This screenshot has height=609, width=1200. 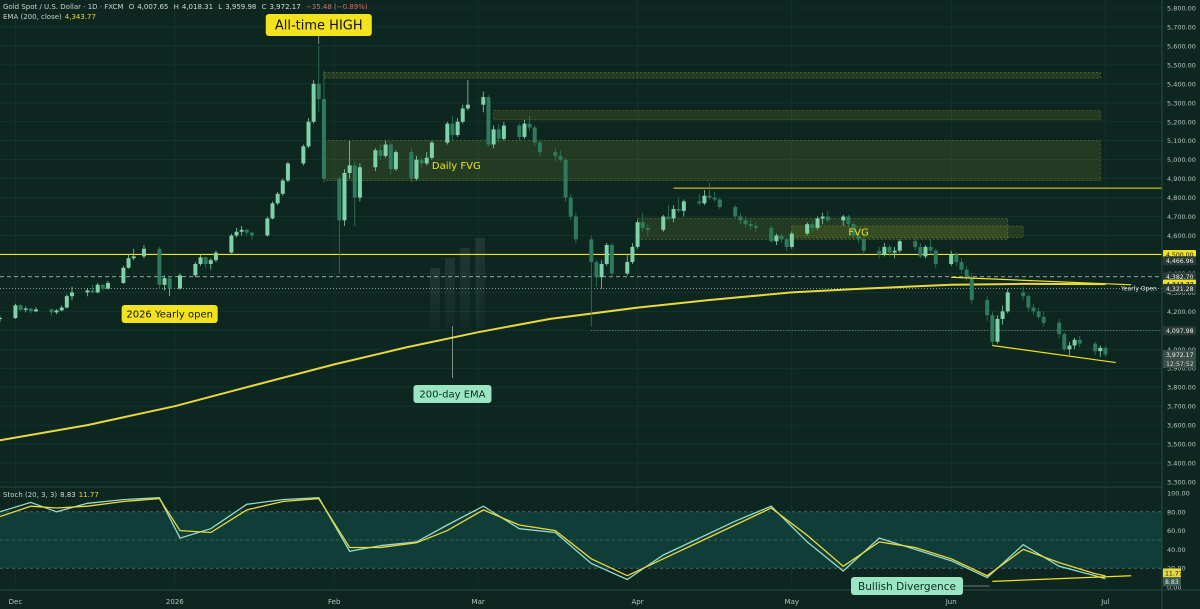 I want to click on time-tick-label: 2026, so click(x=175, y=602).